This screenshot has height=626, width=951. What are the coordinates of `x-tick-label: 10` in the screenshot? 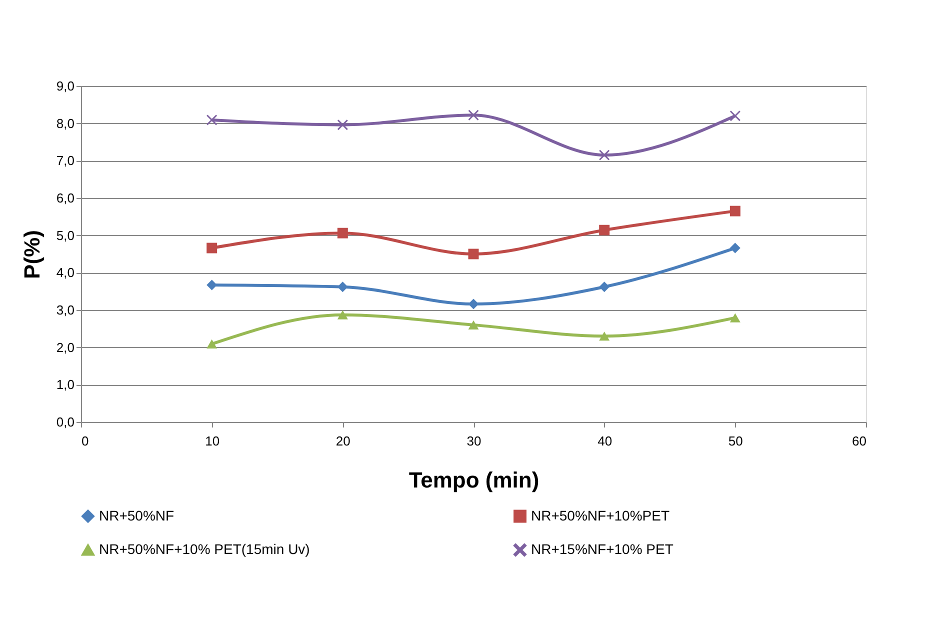 It's located at (212, 441).